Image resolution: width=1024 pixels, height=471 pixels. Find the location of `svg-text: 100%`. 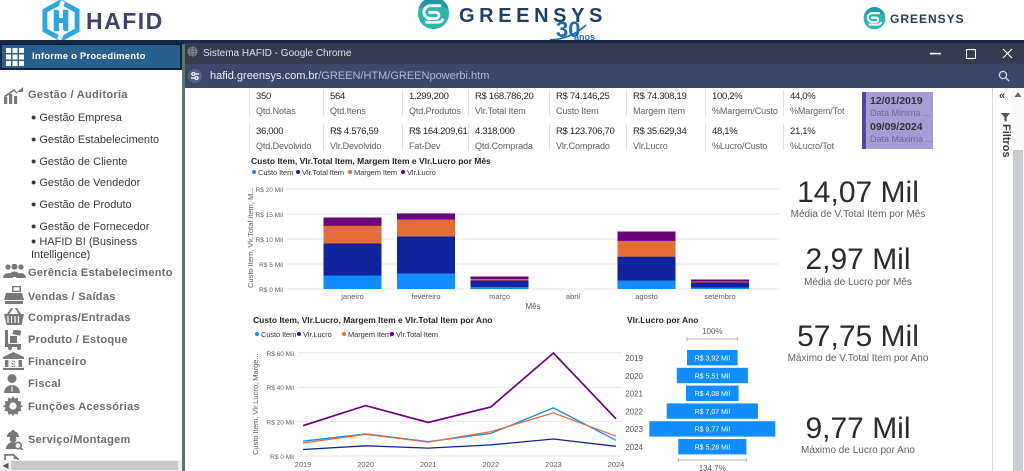

svg-text: 100% is located at coordinates (712, 331).